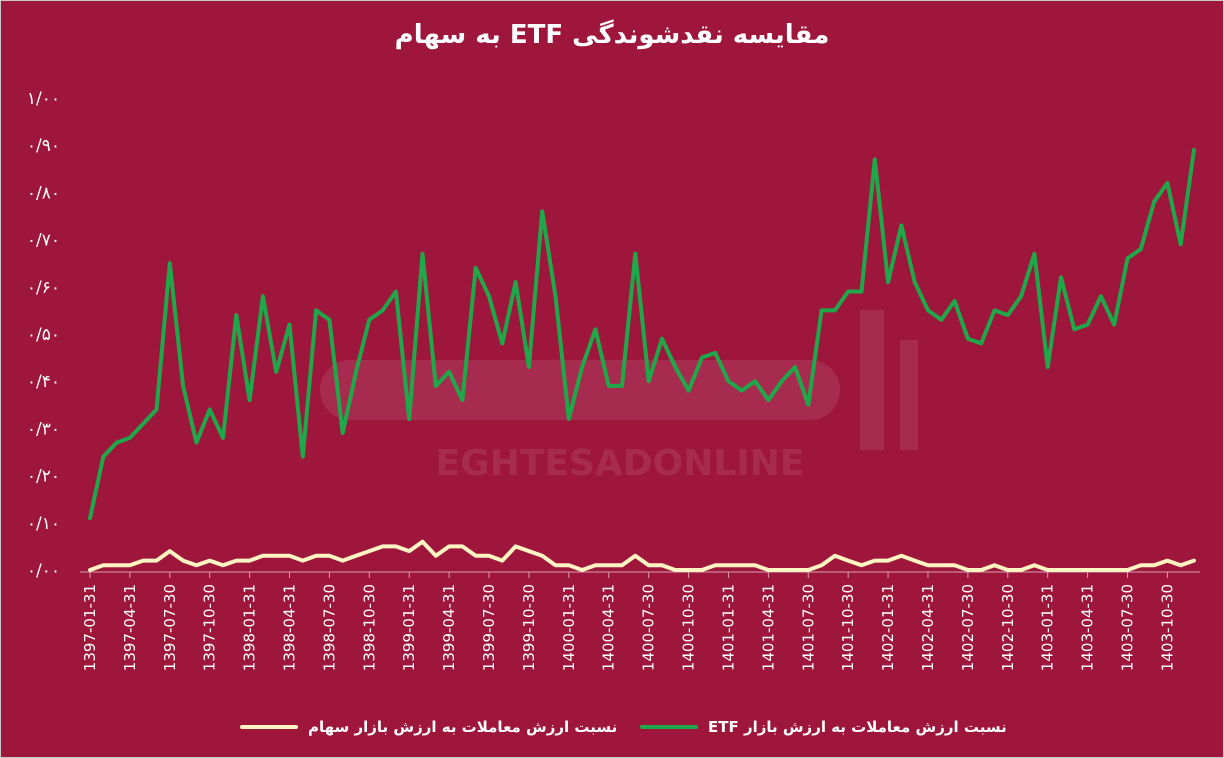 The image size is (1224, 758). What do you see at coordinates (463, 727) in the screenshot?
I see `legend-label-stock: نسبت ارزش معاملات به ارزش بازار سهام` at bounding box center [463, 727].